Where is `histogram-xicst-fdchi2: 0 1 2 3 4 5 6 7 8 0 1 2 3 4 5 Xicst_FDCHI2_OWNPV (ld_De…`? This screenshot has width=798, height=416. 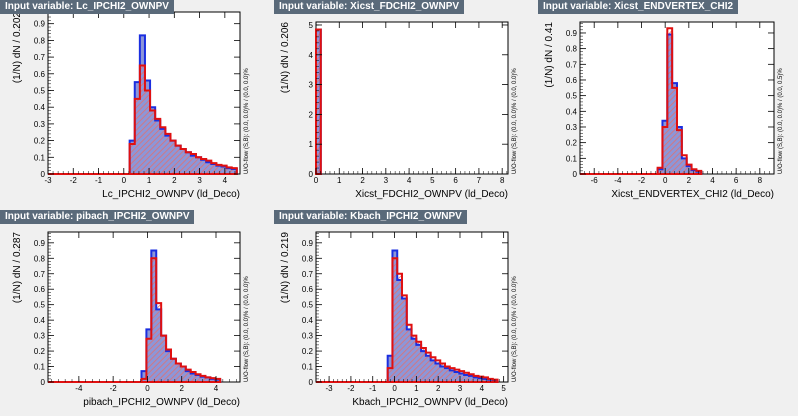 histogram-xicst-fdchi2: 0 1 2 3 4 5 6 7 8 0 1 2 3 4 5 Xicst_FDCHI2_OWNPV (ld_De… is located at coordinates (399, 110).